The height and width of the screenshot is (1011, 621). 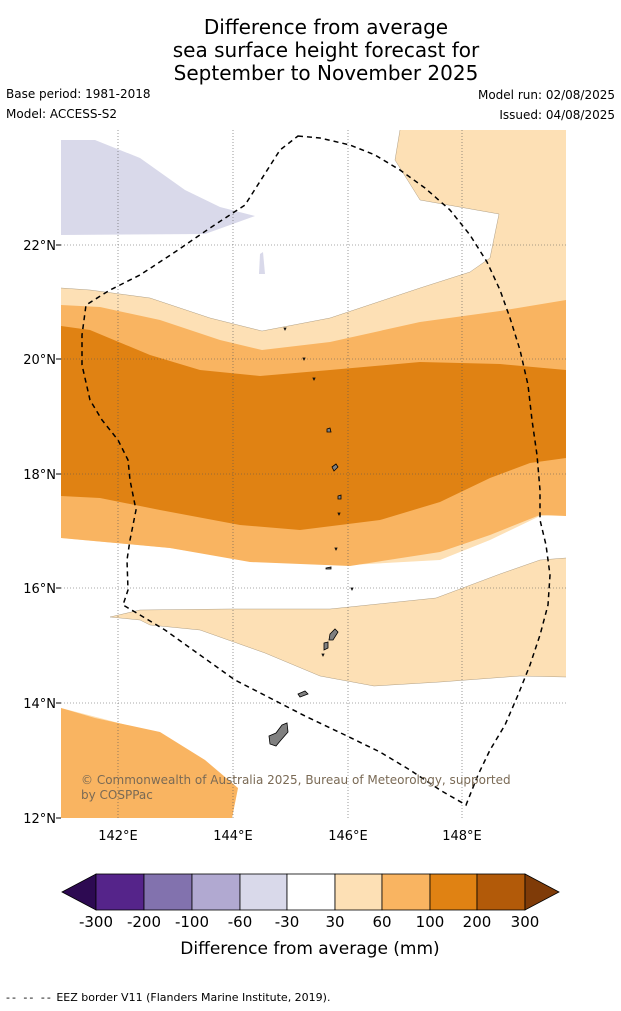 What do you see at coordinates (117, 795) in the screenshot?
I see `copyright-line-2: by COSPPac` at bounding box center [117, 795].